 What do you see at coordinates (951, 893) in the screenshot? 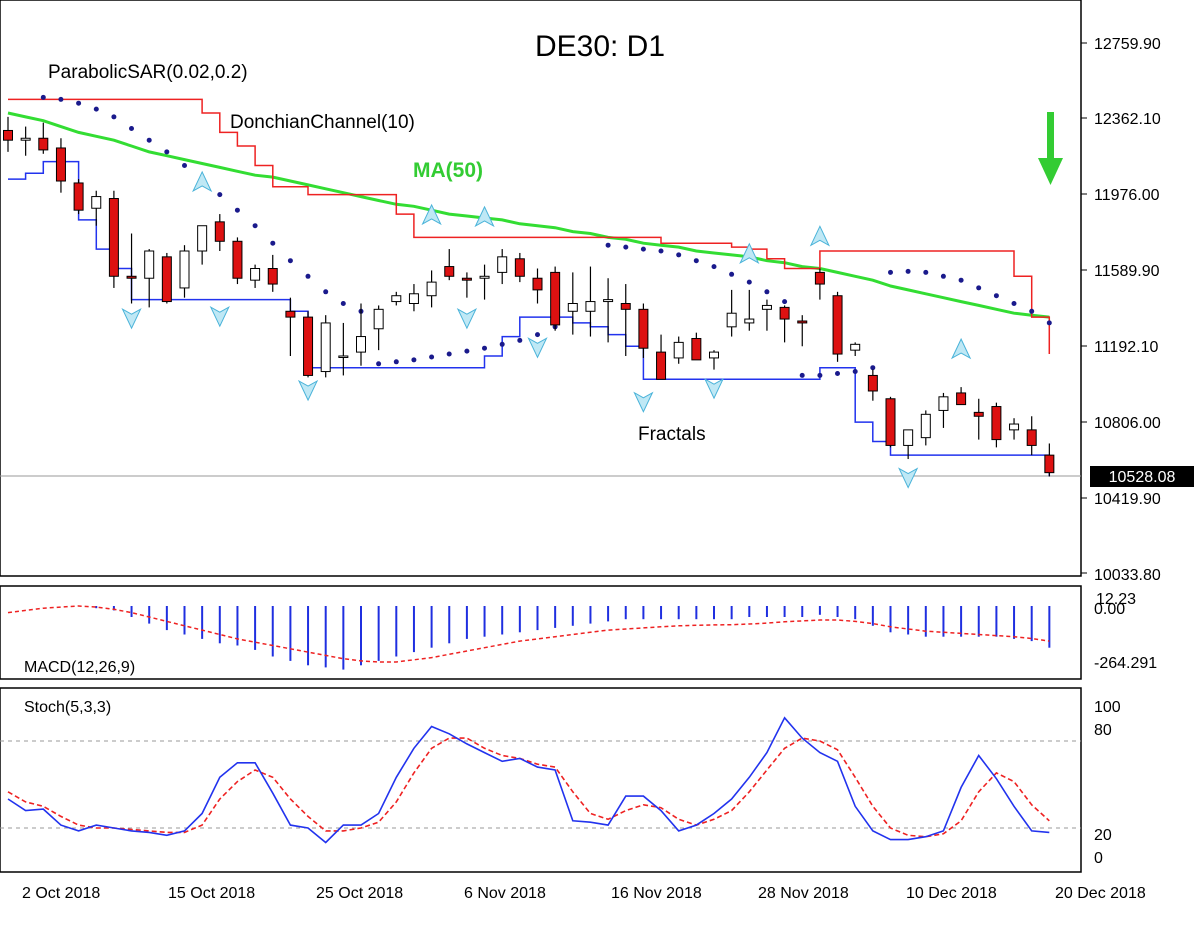
I see `date-tick-label: 10 Dec 2018` at bounding box center [951, 893].